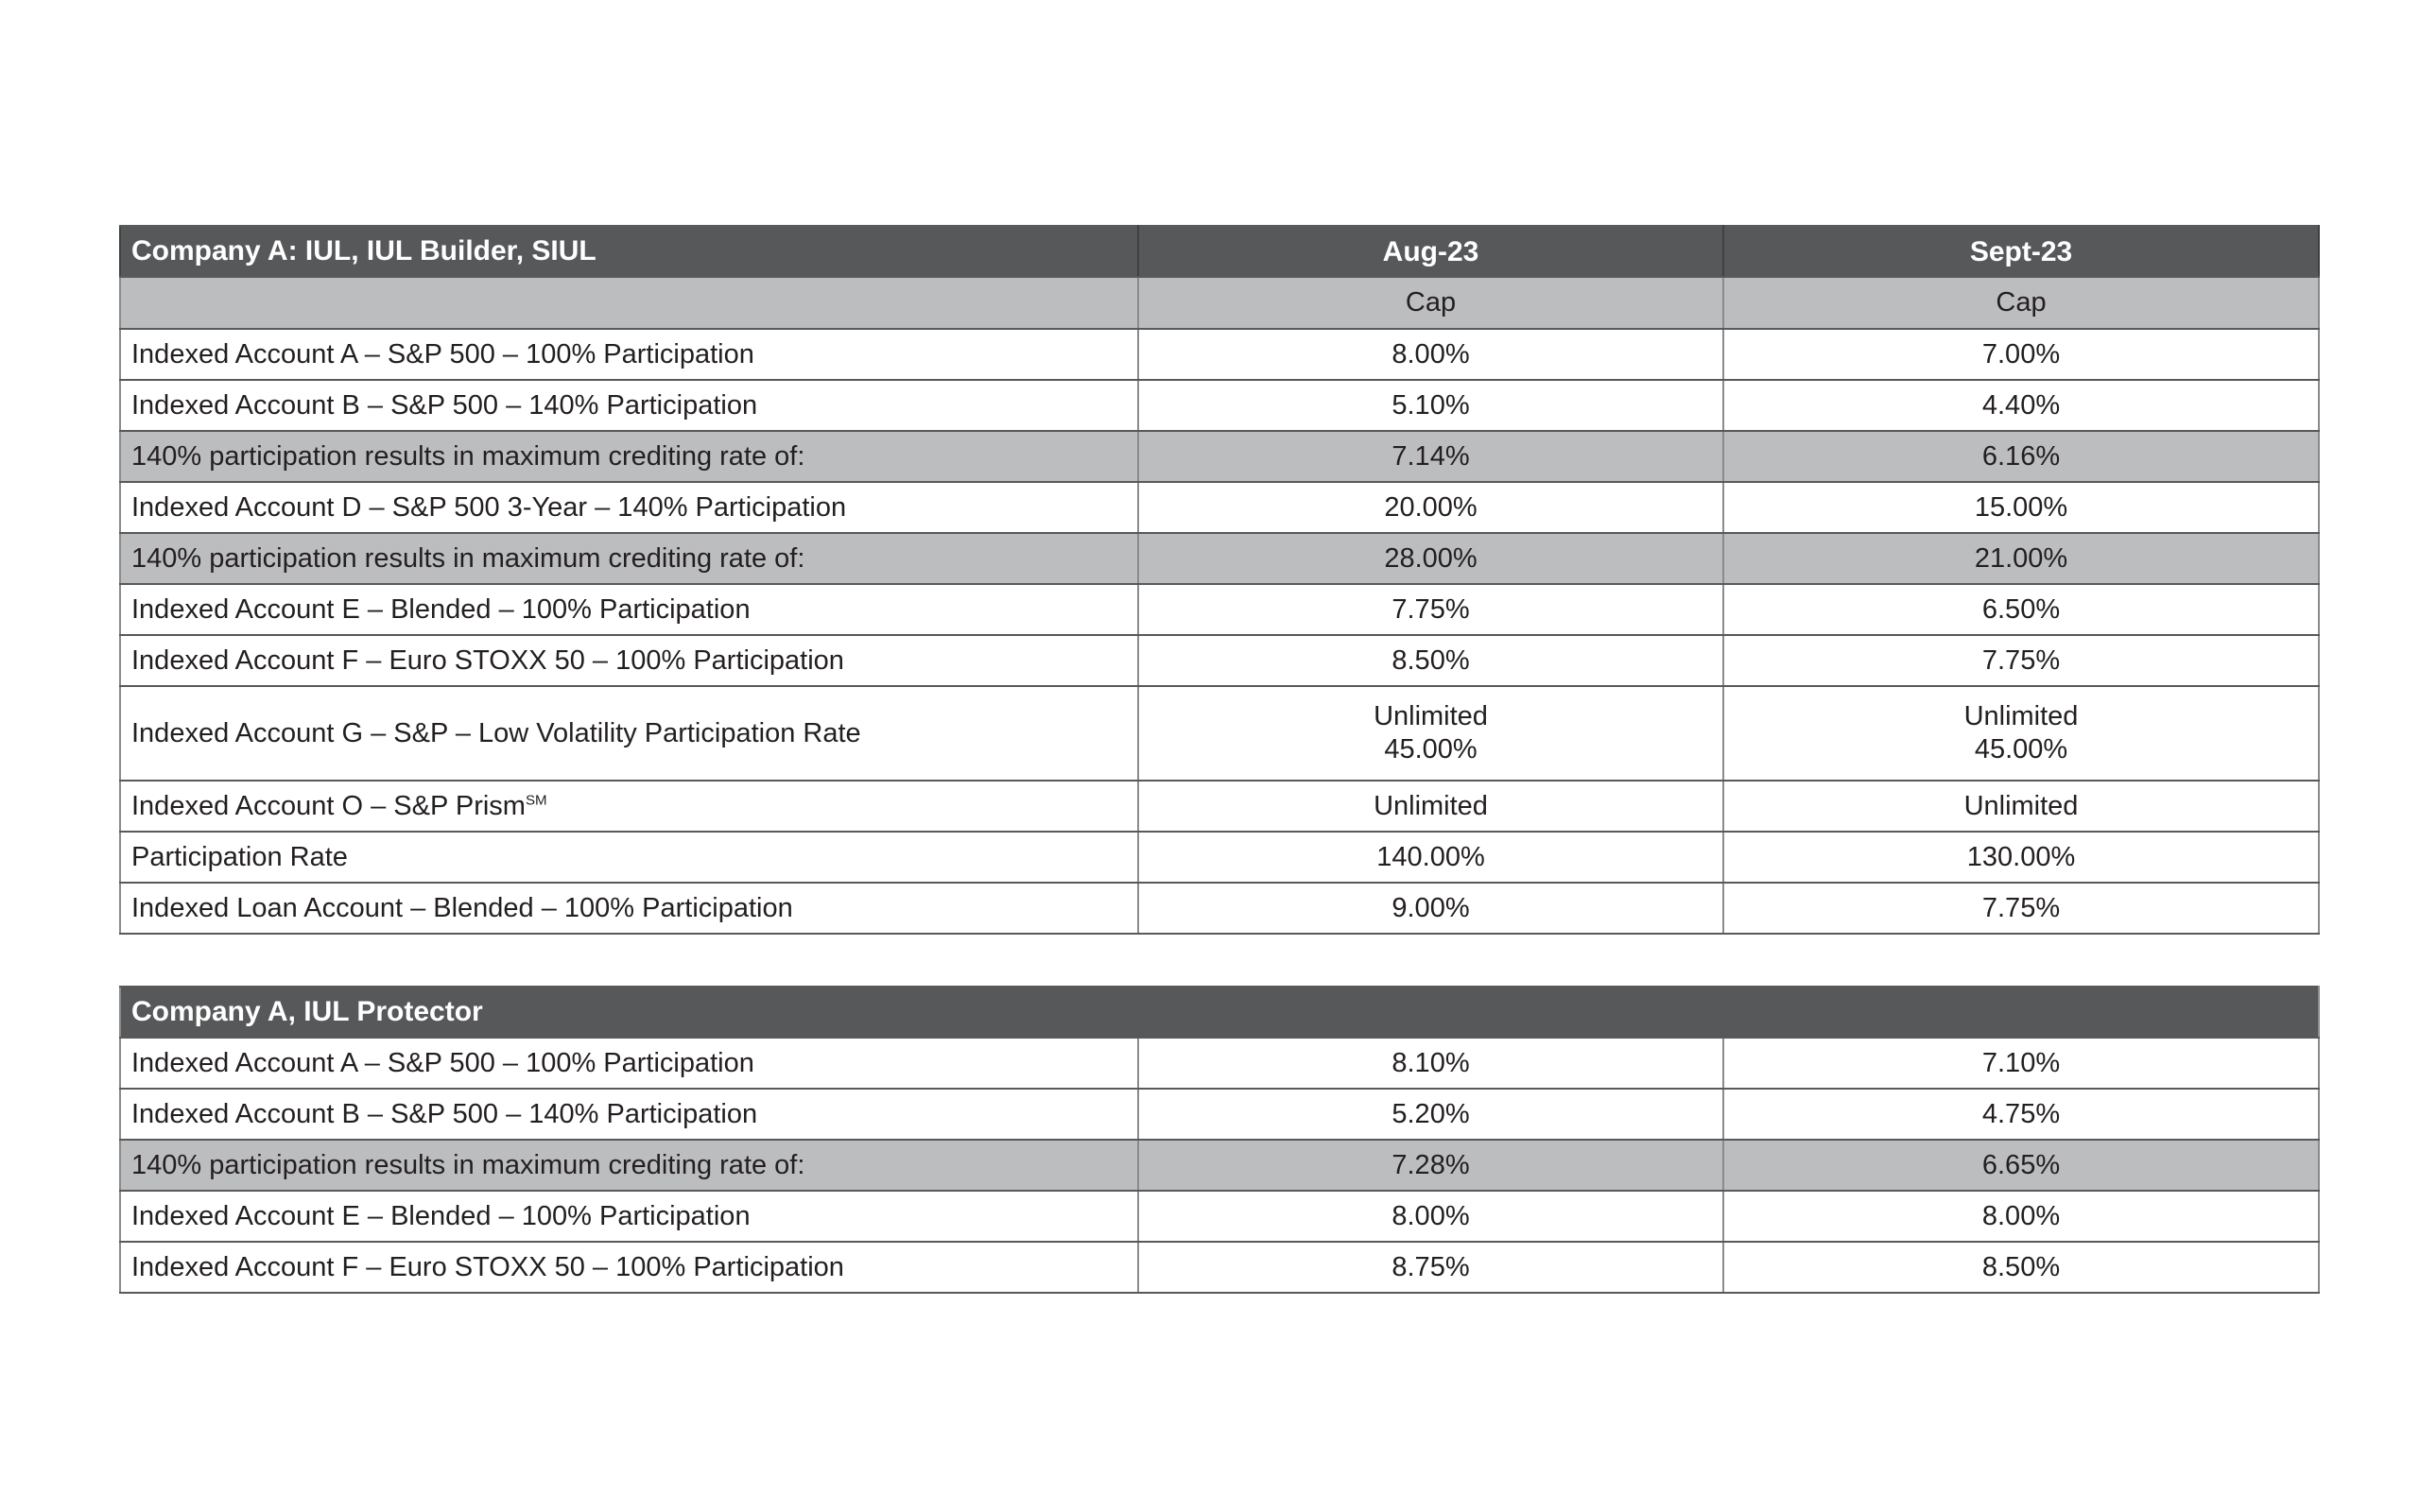 The width and height of the screenshot is (2420, 1512). I want to click on aug-value-cell: 5.20%, so click(1430, 1114).